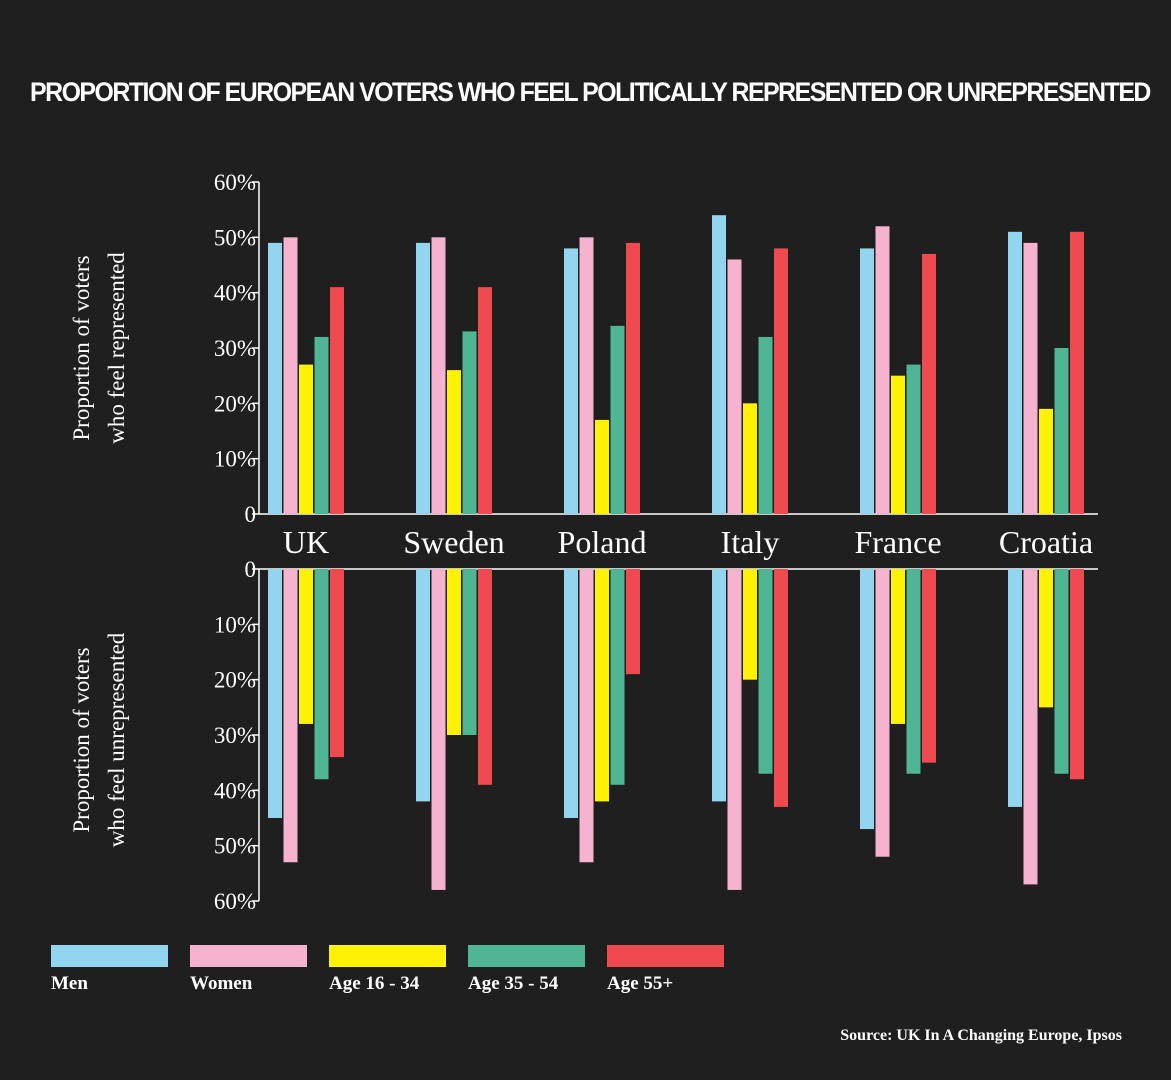 The width and height of the screenshot is (1171, 1080). Describe the element at coordinates (235, 735) in the screenshot. I see `bottom-tick-label: 30%` at that location.